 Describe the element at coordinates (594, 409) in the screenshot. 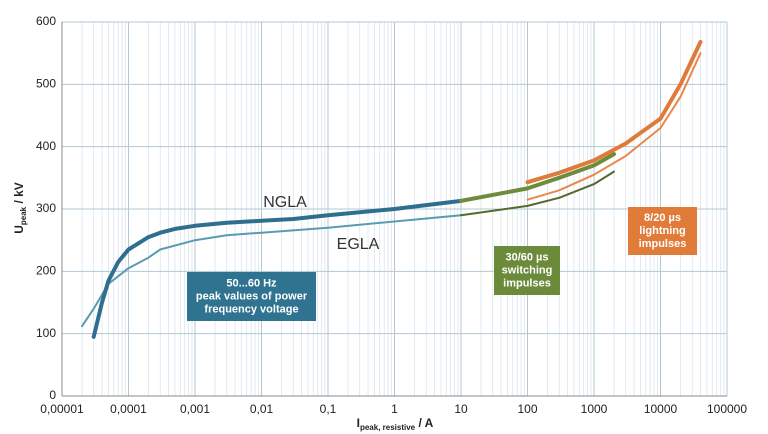

I see `x-tick-label: 1000` at that location.